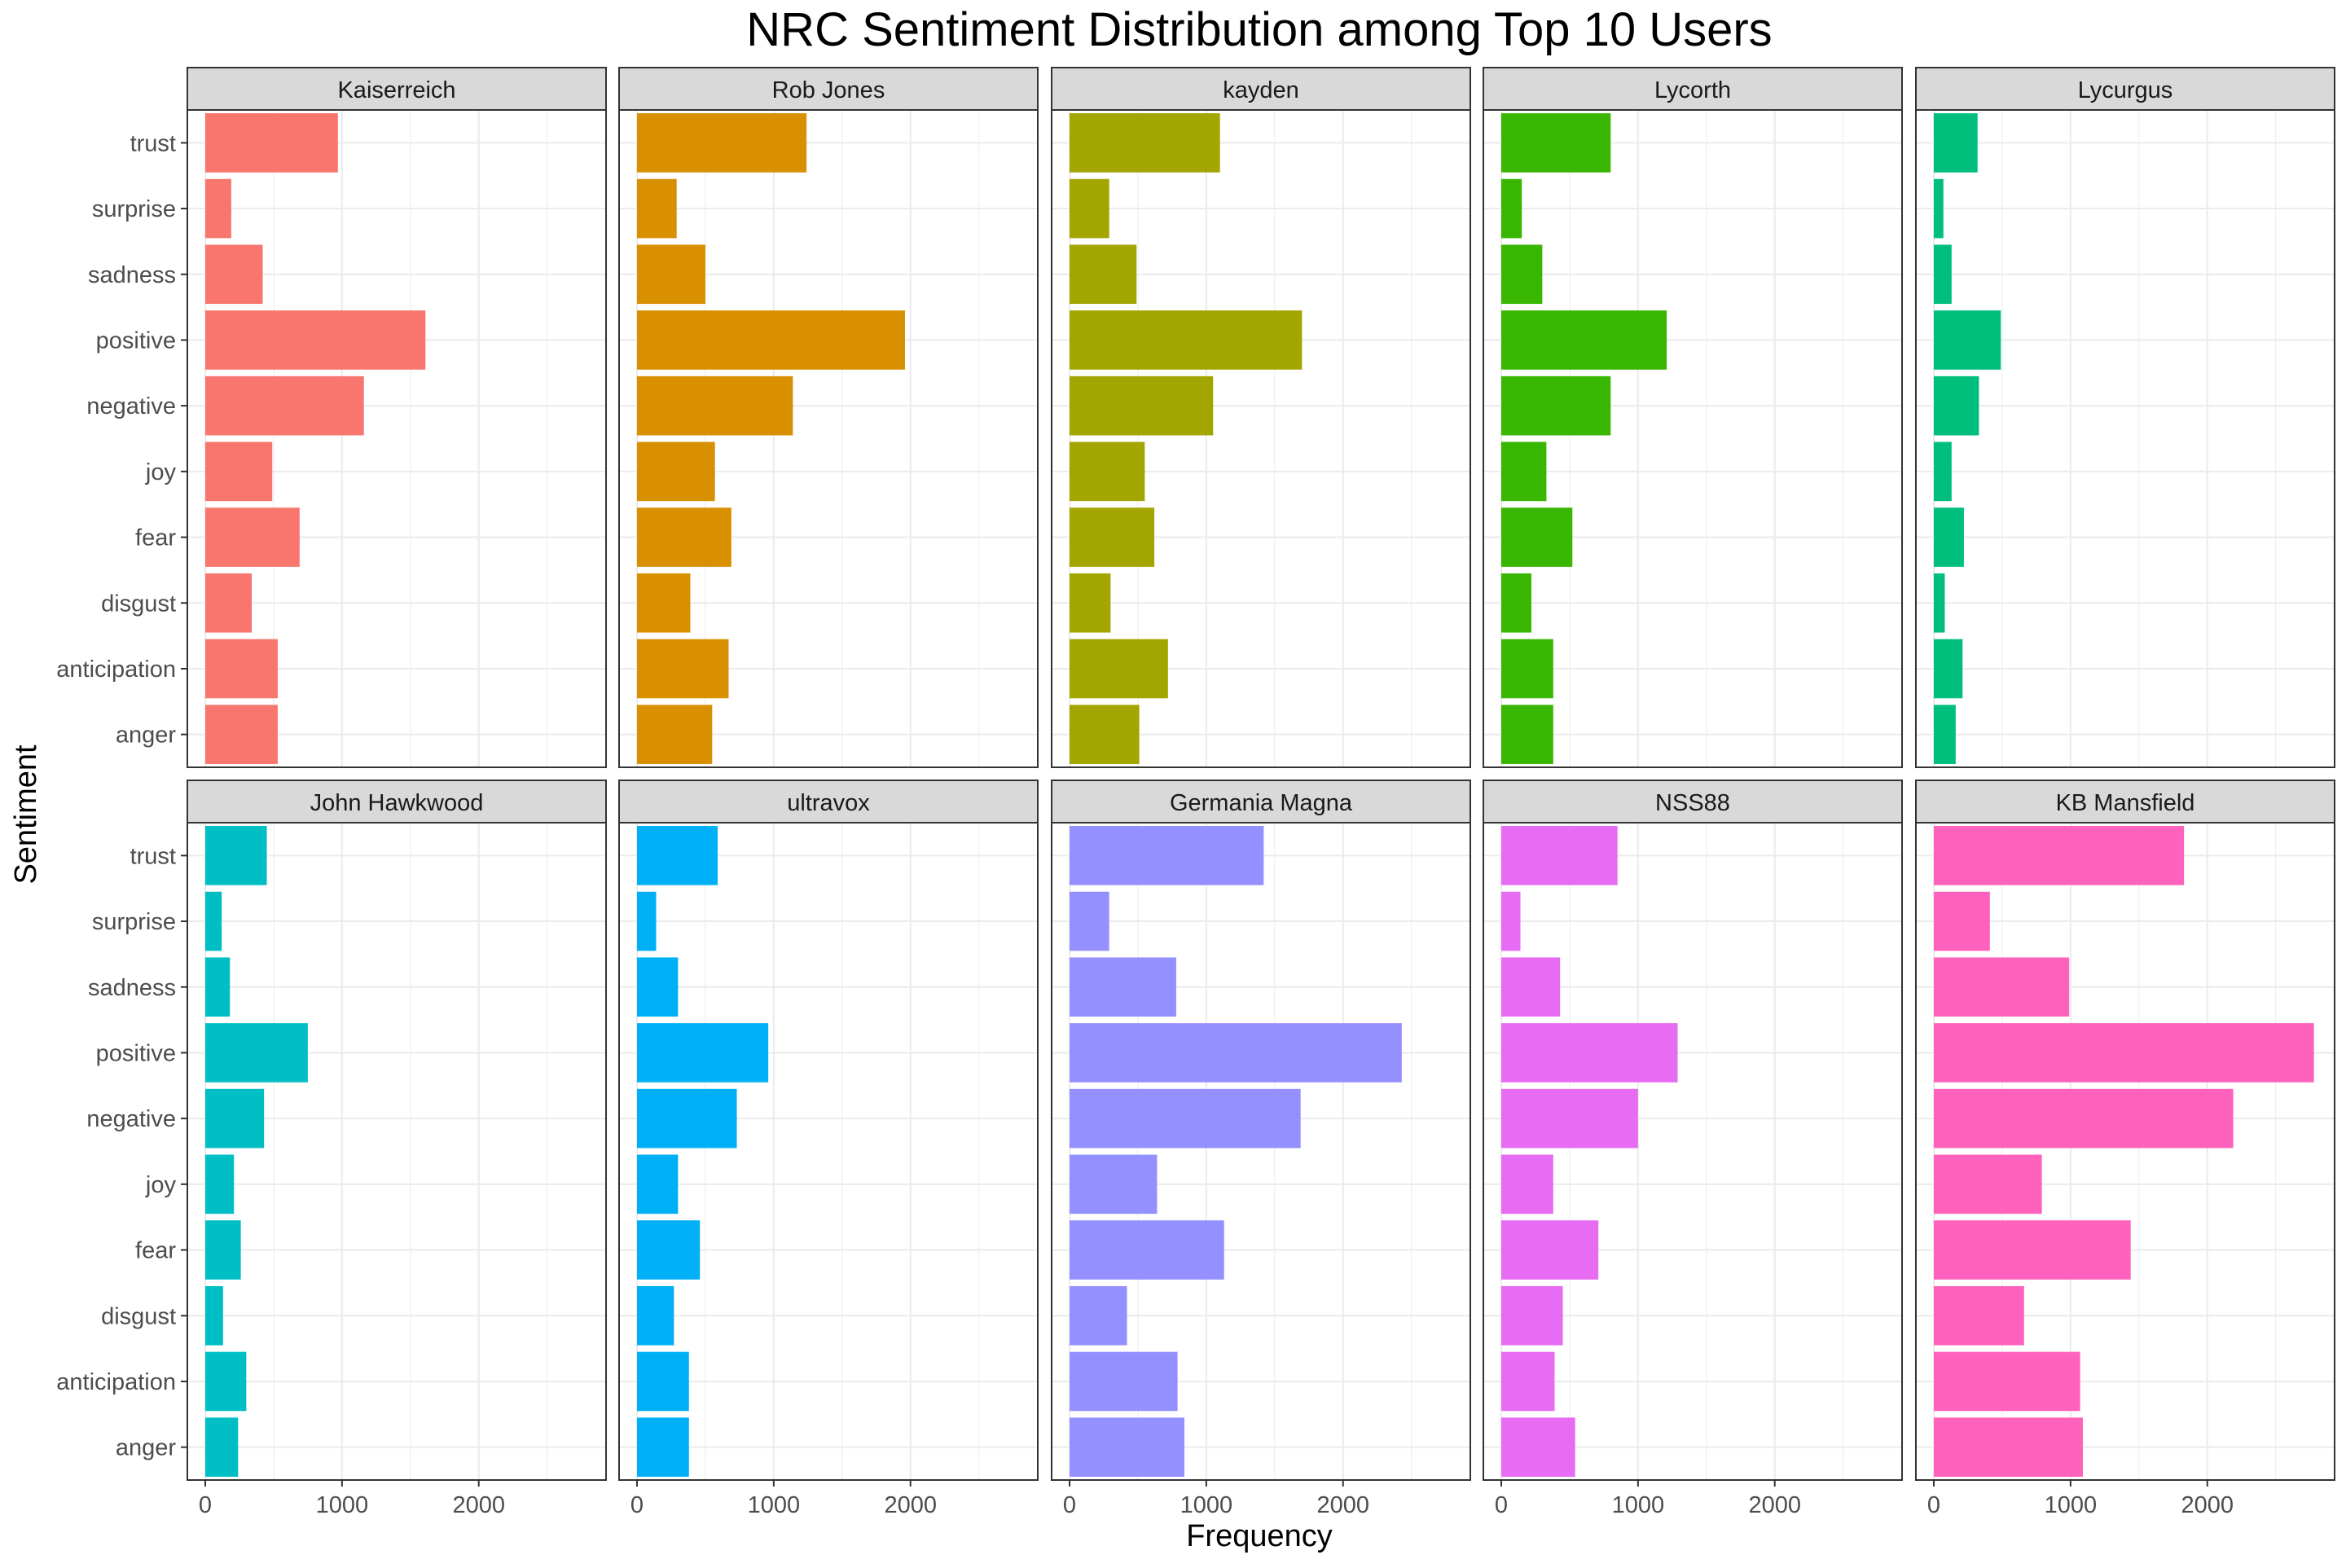 The width and height of the screenshot is (2346, 1568). I want to click on y-tick-label: sadness, so click(132, 988).